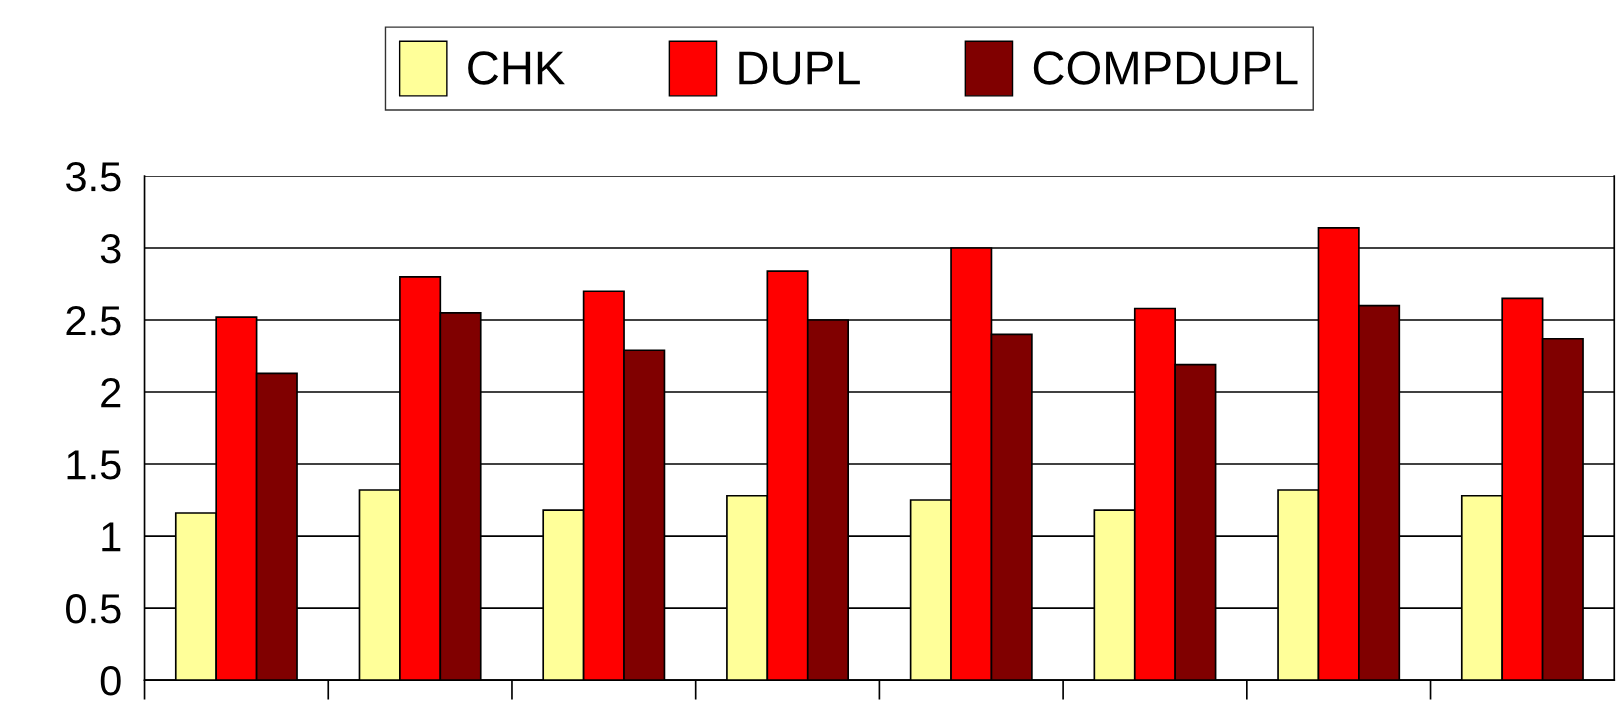 The image size is (1624, 704). Describe the element at coordinates (93, 609) in the screenshot. I see `y-tick-label: 0.5` at that location.